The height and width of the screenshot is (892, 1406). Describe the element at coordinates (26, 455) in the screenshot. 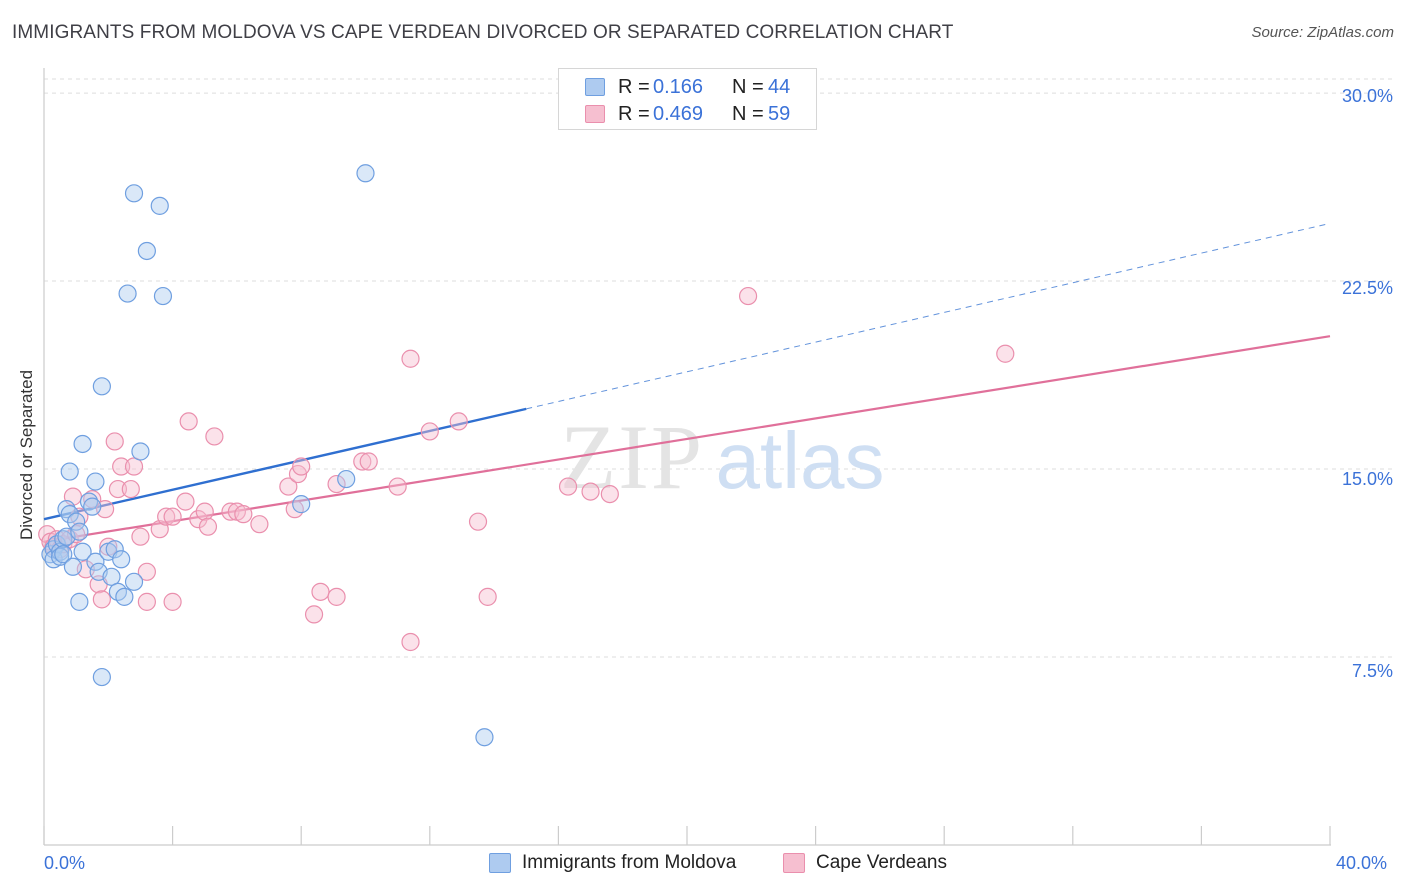

I see `y-axis-label: Divorced or Separated` at that location.